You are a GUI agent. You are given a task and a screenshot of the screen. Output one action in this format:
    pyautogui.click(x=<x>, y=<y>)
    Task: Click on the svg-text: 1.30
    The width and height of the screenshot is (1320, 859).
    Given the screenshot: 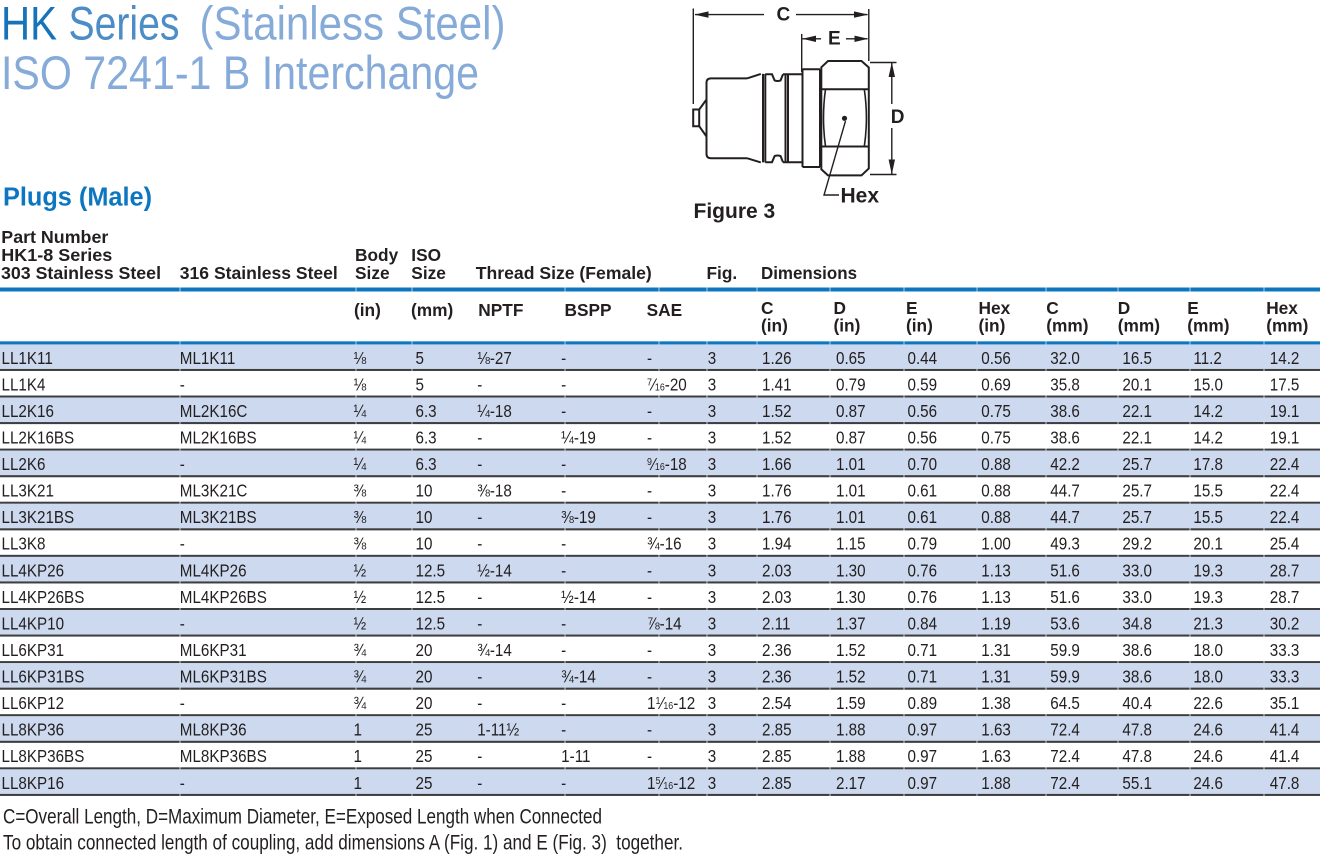 What is the action you would take?
    pyautogui.click(x=851, y=570)
    